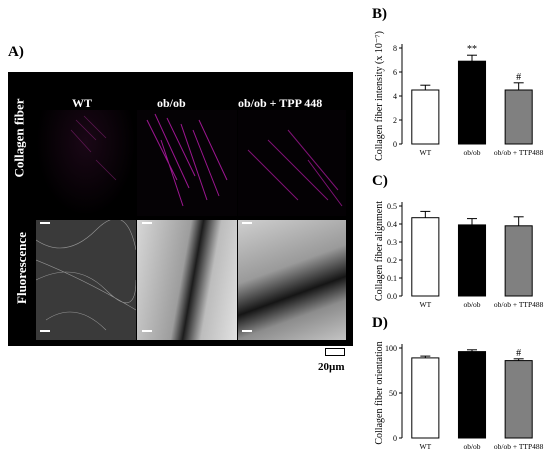 The image size is (550, 469). I want to click on y-tick-label: 8, so click(395, 48).